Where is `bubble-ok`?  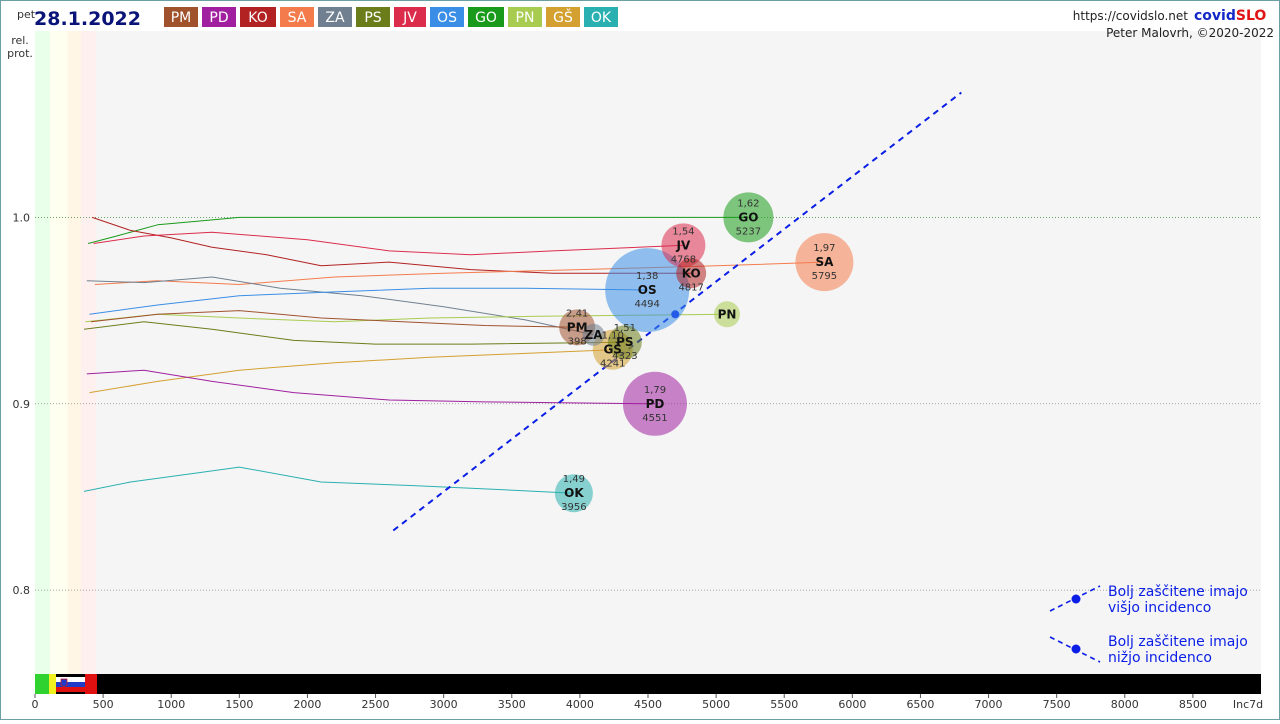 bubble-ok is located at coordinates (573, 493).